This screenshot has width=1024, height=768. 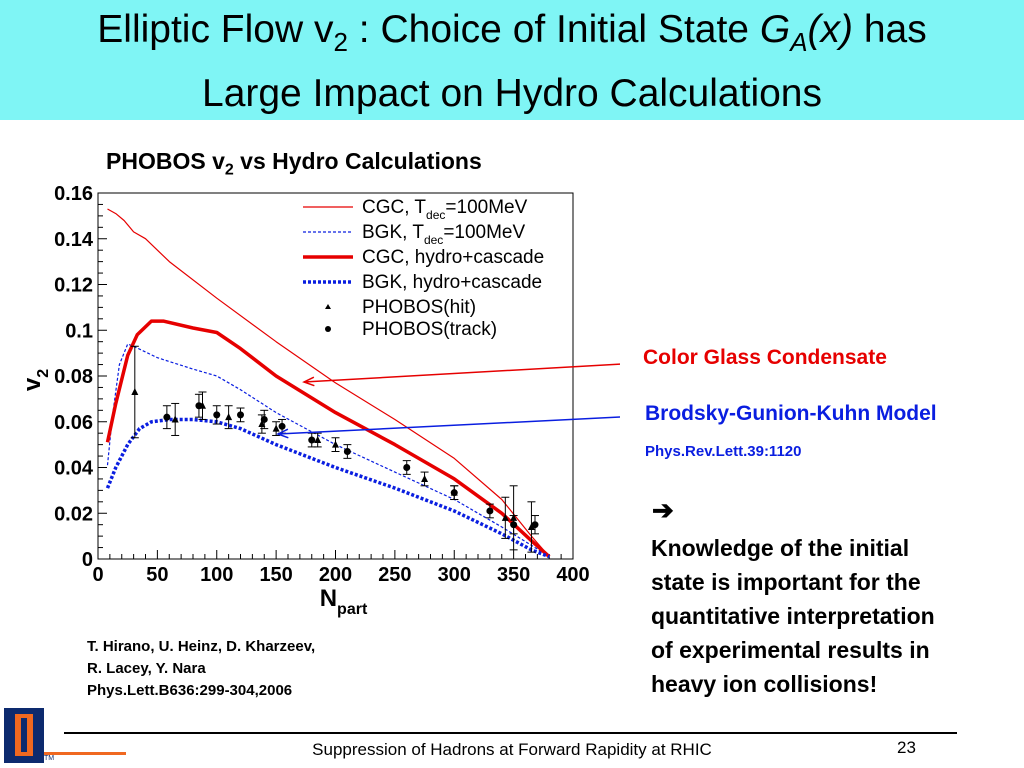 I want to click on citation-line: Phys.Lett.B636:299-304,2006, so click(x=190, y=690).